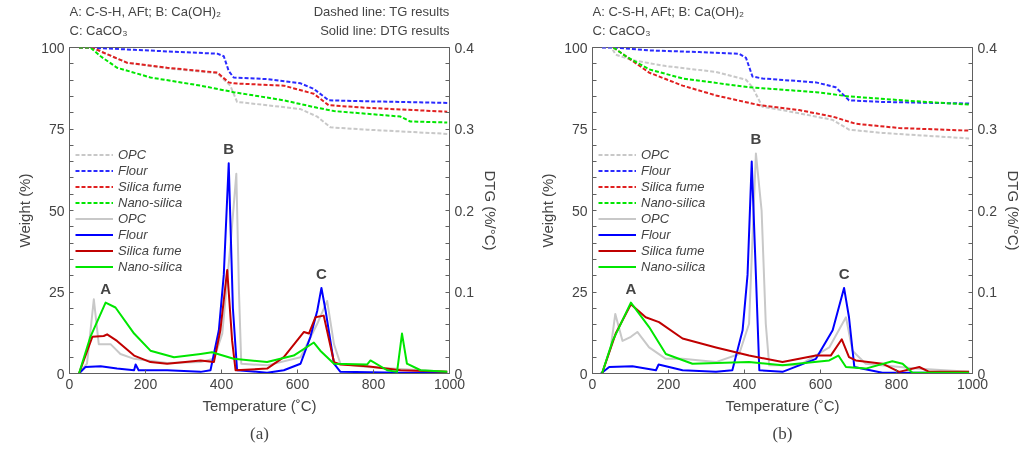 The width and height of the screenshot is (1035, 464). What do you see at coordinates (259, 433) in the screenshot?
I see `text: (a)` at bounding box center [259, 433].